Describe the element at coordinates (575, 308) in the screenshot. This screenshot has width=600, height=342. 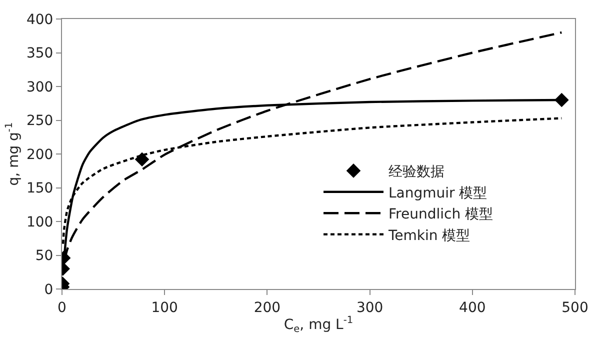
I see `x-tick-label: 500` at that location.